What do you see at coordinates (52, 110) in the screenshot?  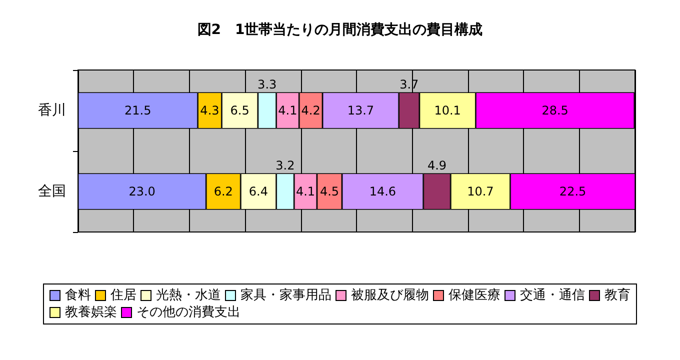 I see `y-tick-label: 香川` at bounding box center [52, 110].